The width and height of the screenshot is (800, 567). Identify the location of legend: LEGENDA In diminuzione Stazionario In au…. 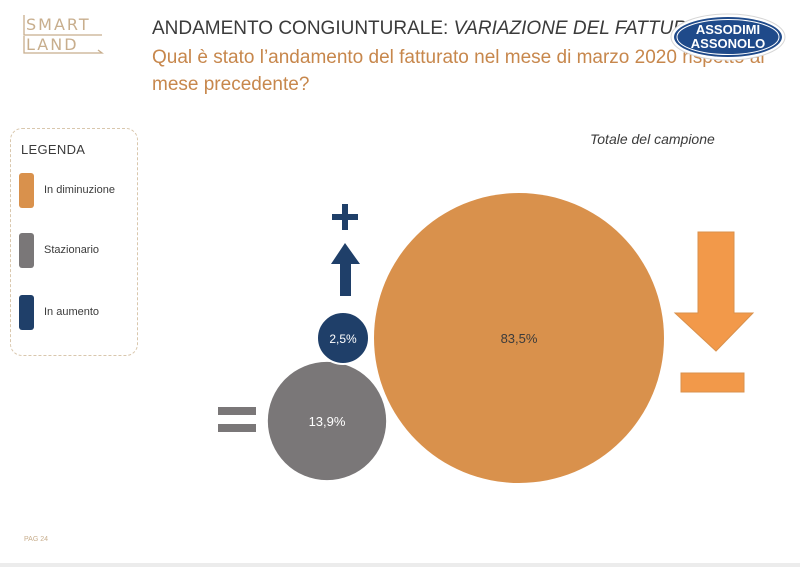
(74, 242).